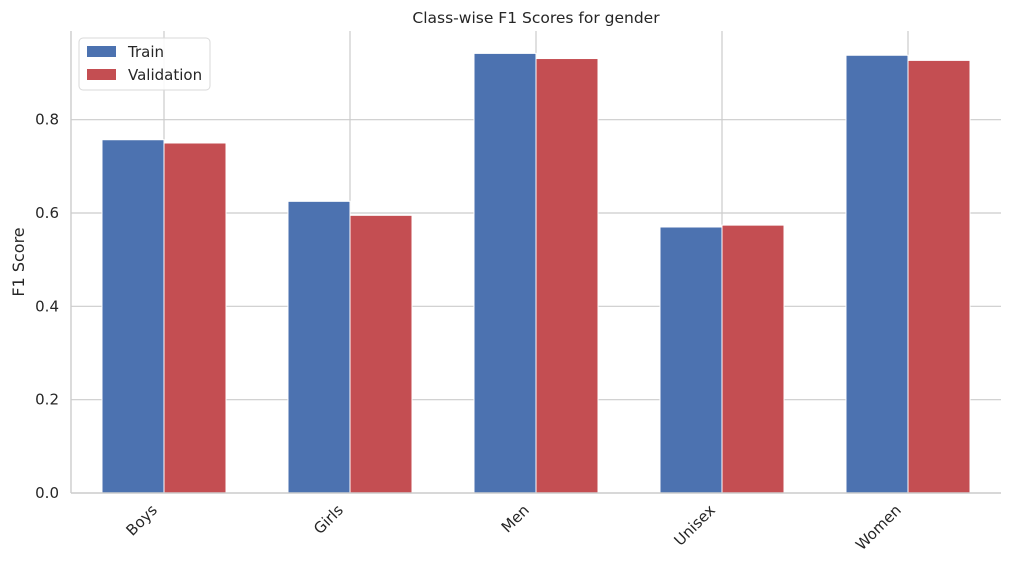  Describe the element at coordinates (47, 120) in the screenshot. I see `y-tick-label: 0.8` at that location.